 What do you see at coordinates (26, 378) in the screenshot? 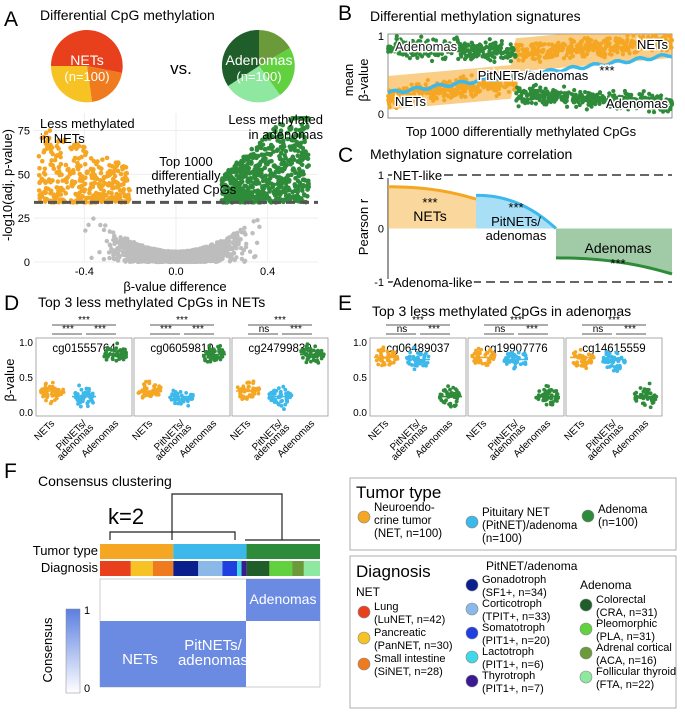
I see `y-tick: 0.5` at bounding box center [26, 378].